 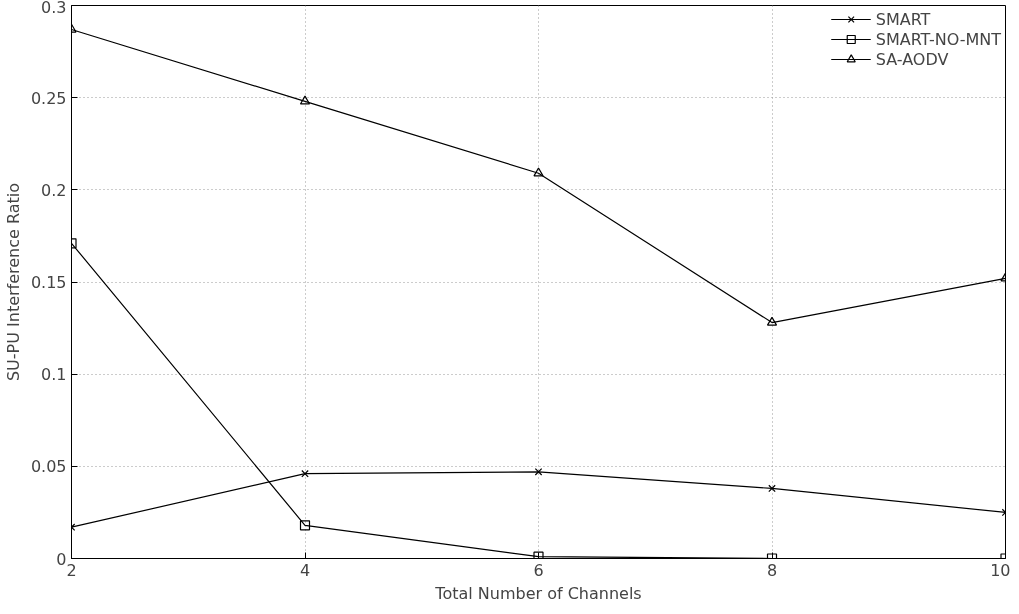 I want to click on x-tick-label: 2, so click(x=71, y=570).